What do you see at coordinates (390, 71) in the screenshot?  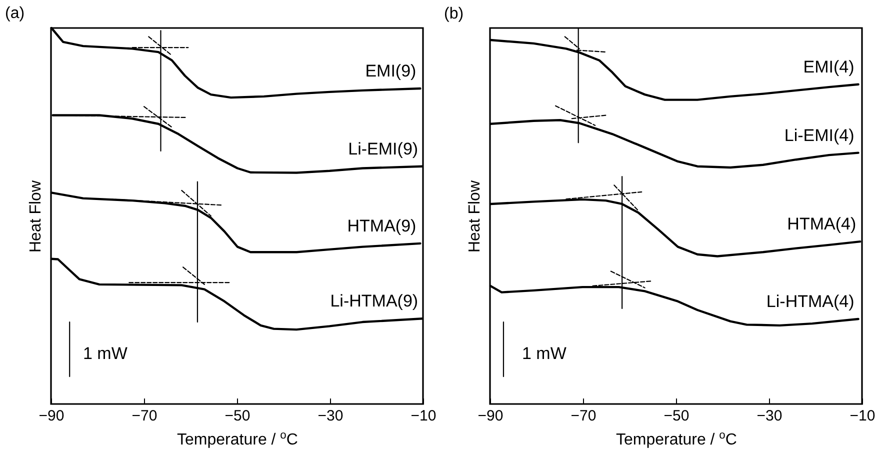 I see `series-label: EMI(9)` at bounding box center [390, 71].